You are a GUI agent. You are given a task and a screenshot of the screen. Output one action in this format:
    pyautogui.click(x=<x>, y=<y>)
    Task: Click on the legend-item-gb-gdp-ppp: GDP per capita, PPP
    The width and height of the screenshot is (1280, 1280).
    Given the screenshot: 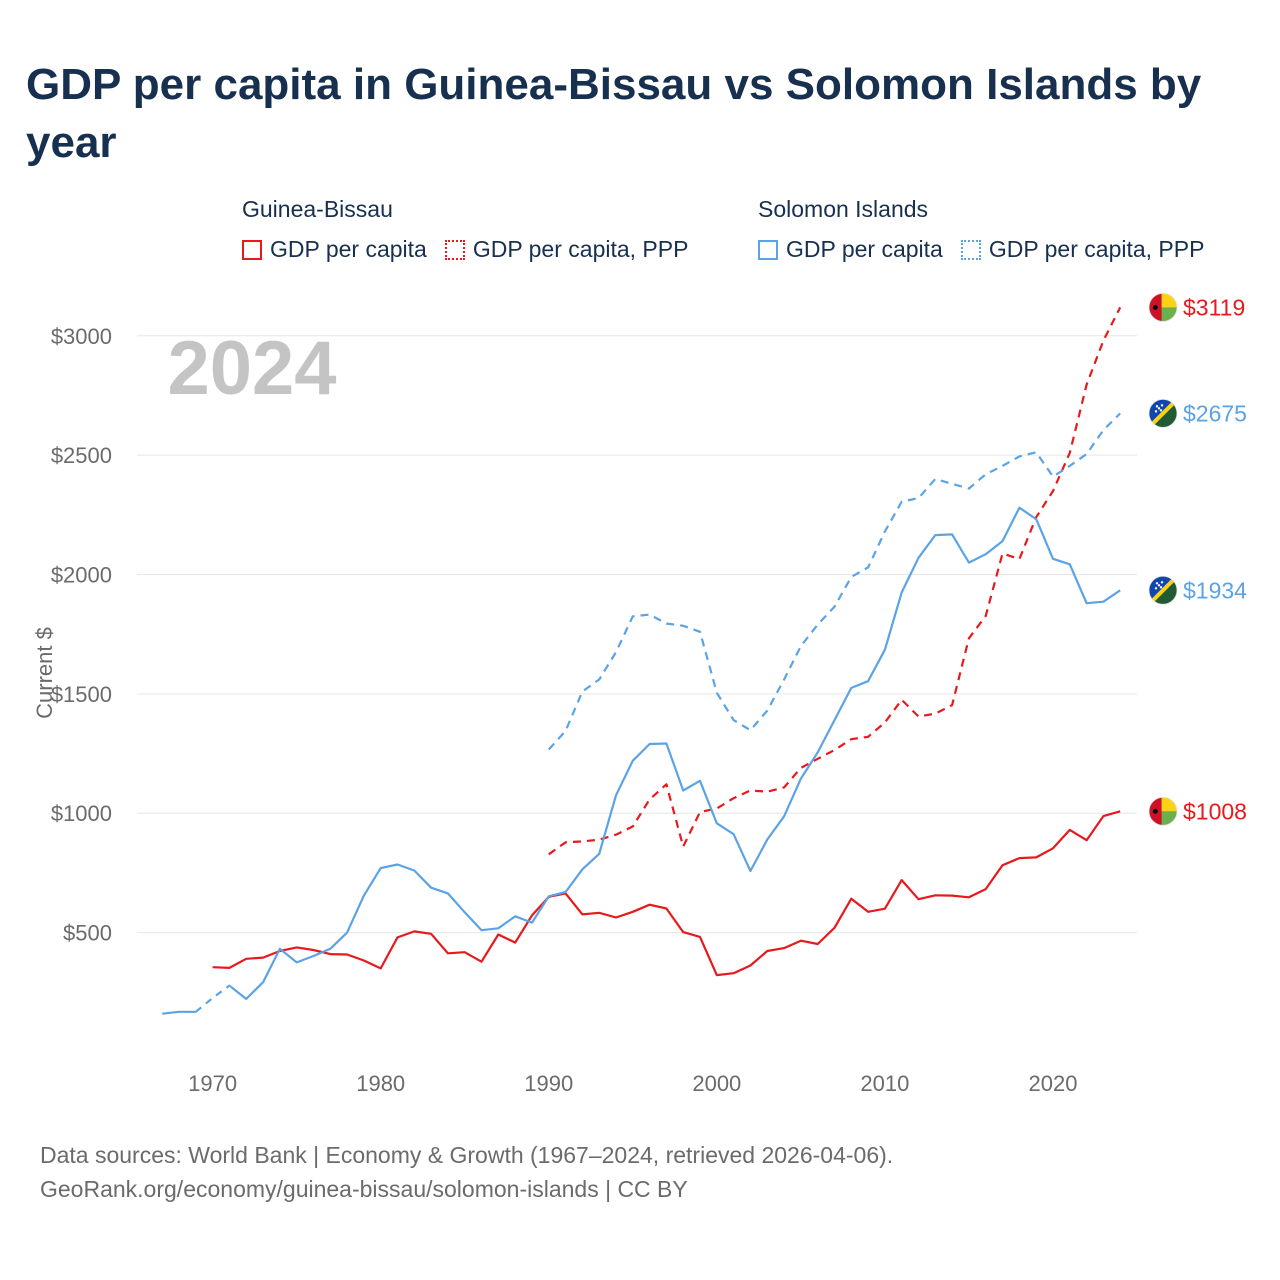 What is the action you would take?
    pyautogui.click(x=566, y=249)
    